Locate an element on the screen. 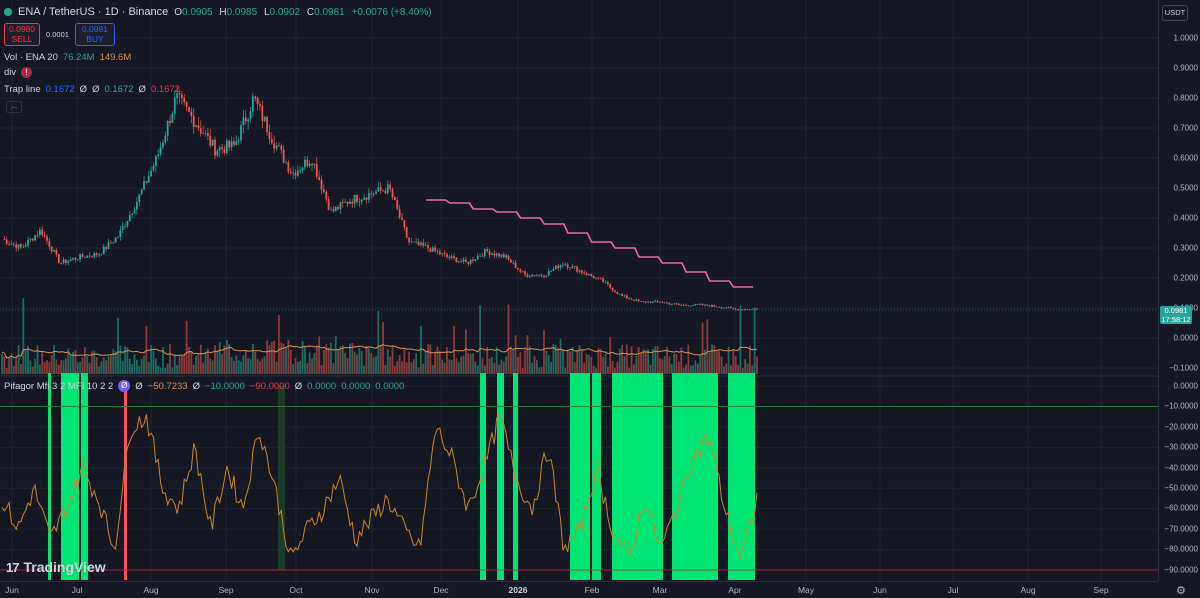  currency-button: USDT is located at coordinates (1175, 13).